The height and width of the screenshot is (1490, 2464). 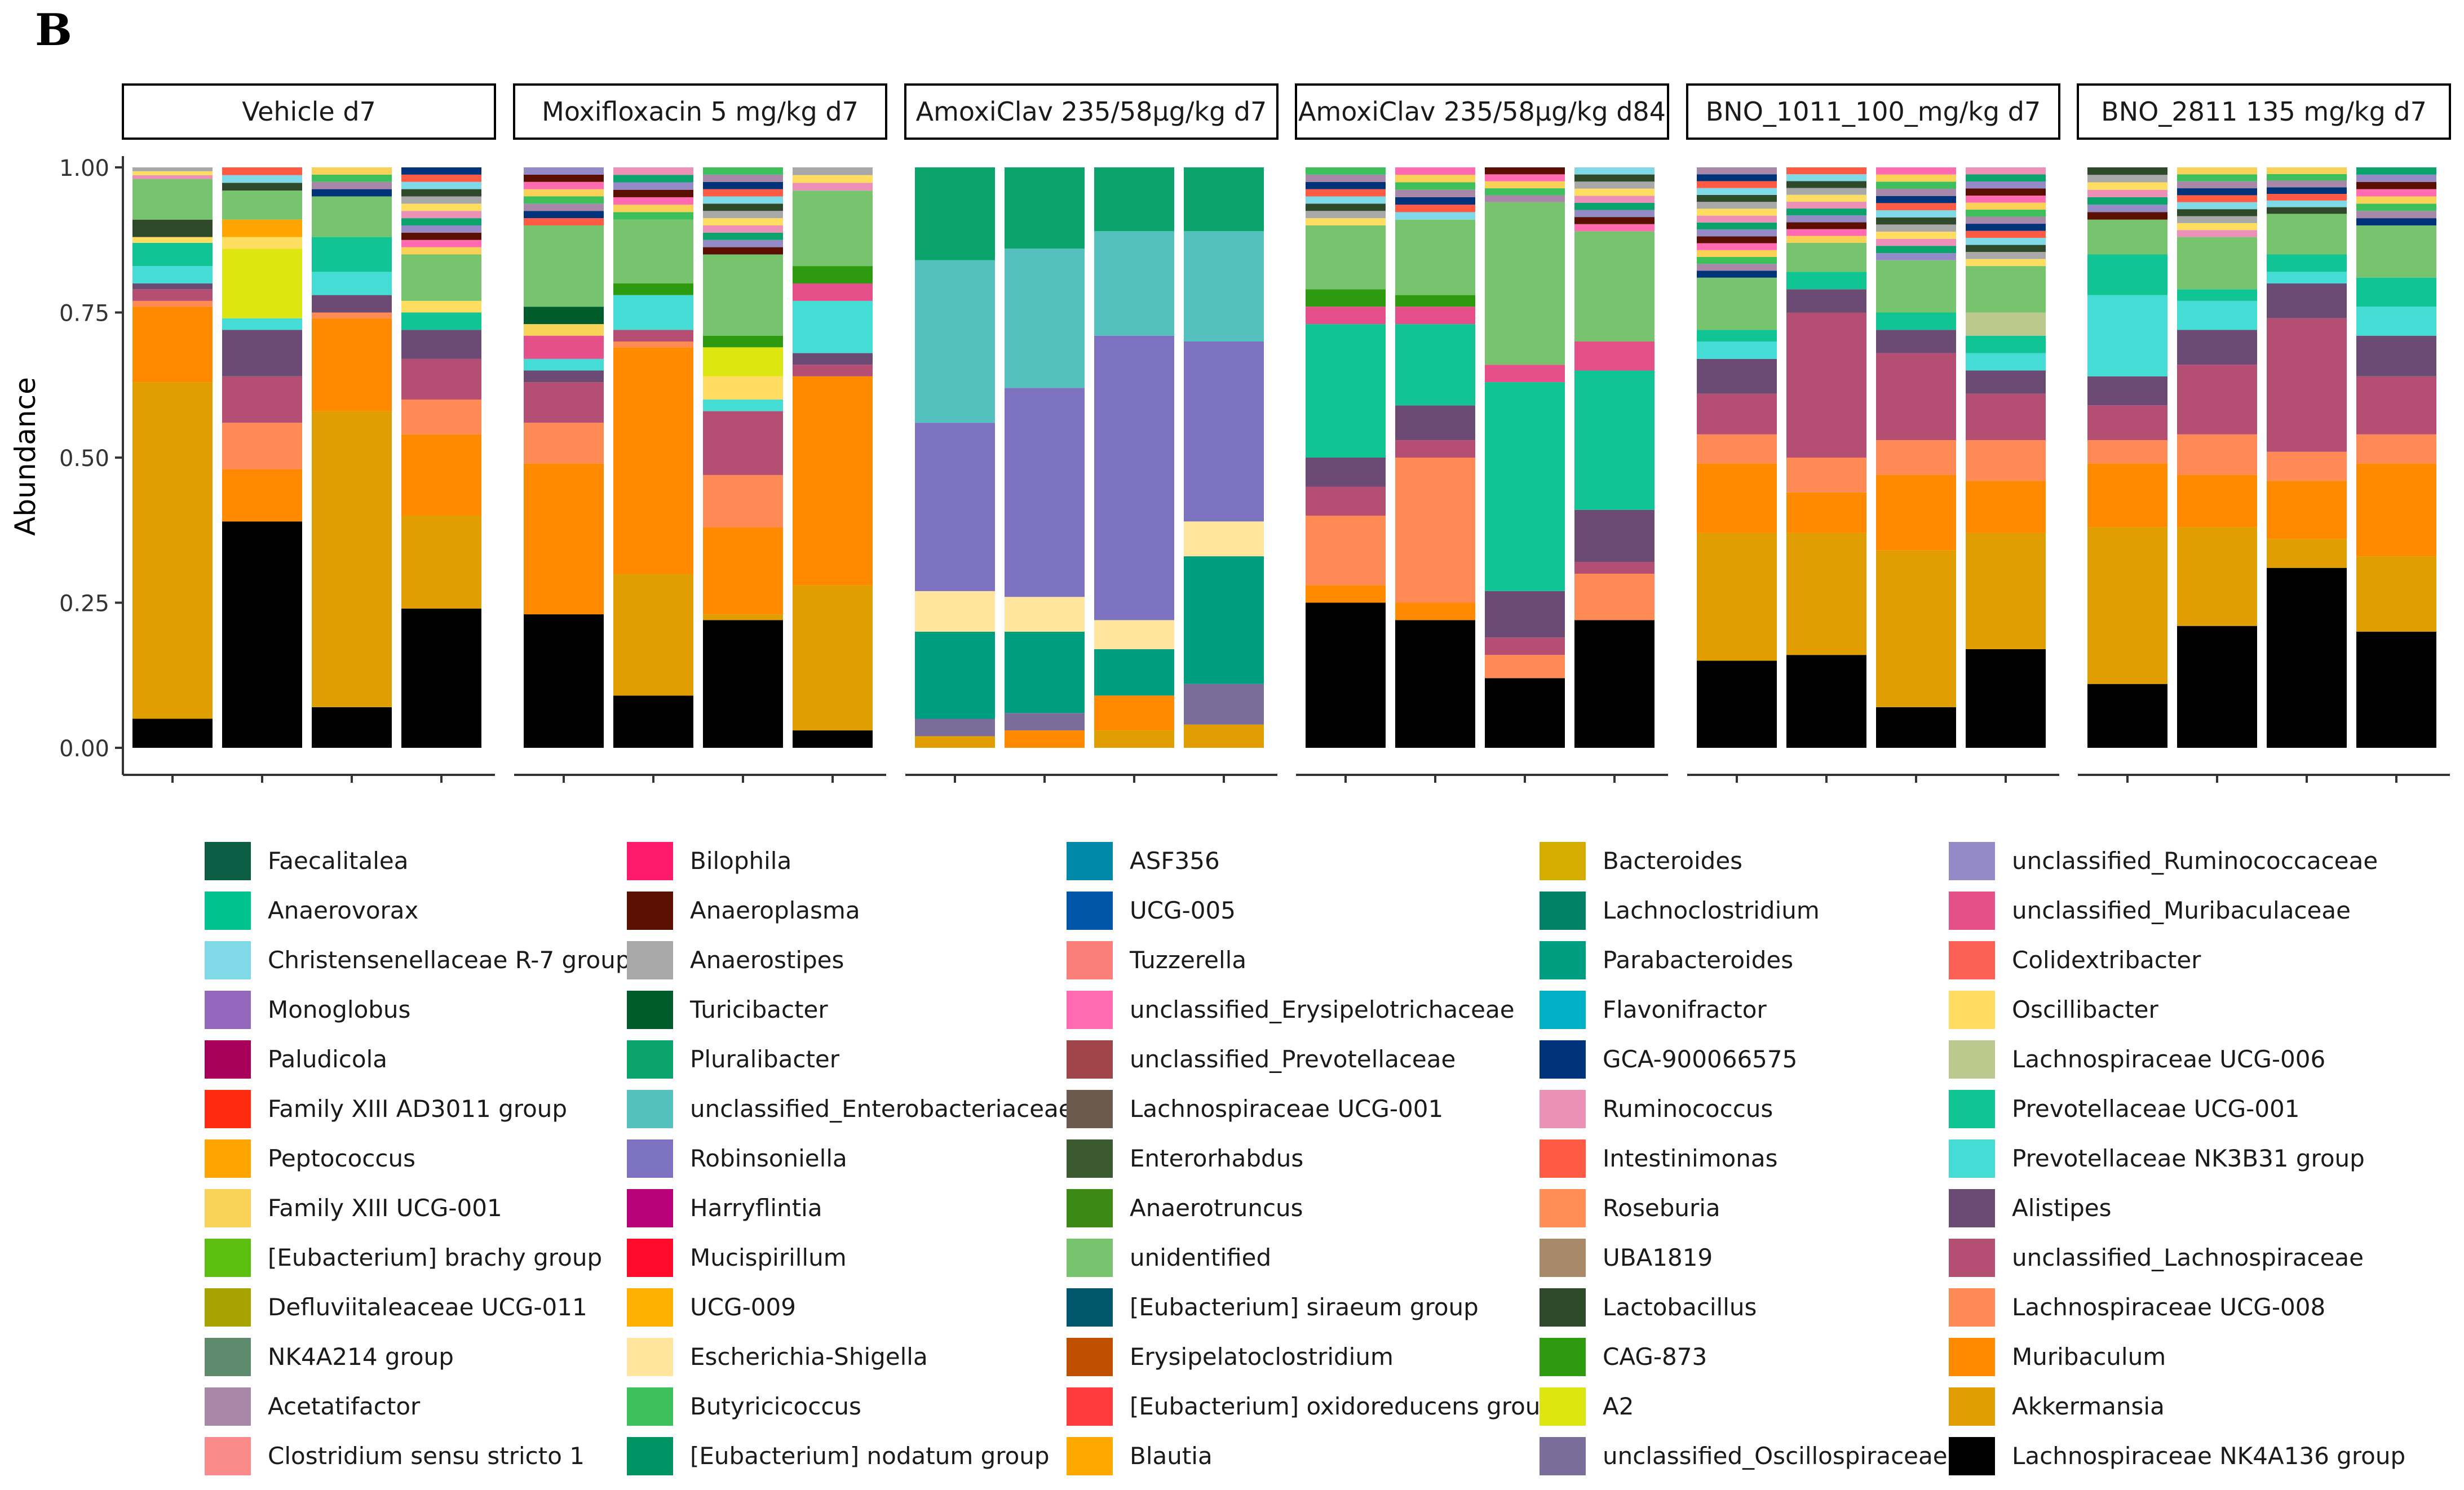 What do you see at coordinates (2195, 861) in the screenshot?
I see `legend-label: unclassified_Ruminococcaceae` at bounding box center [2195, 861].